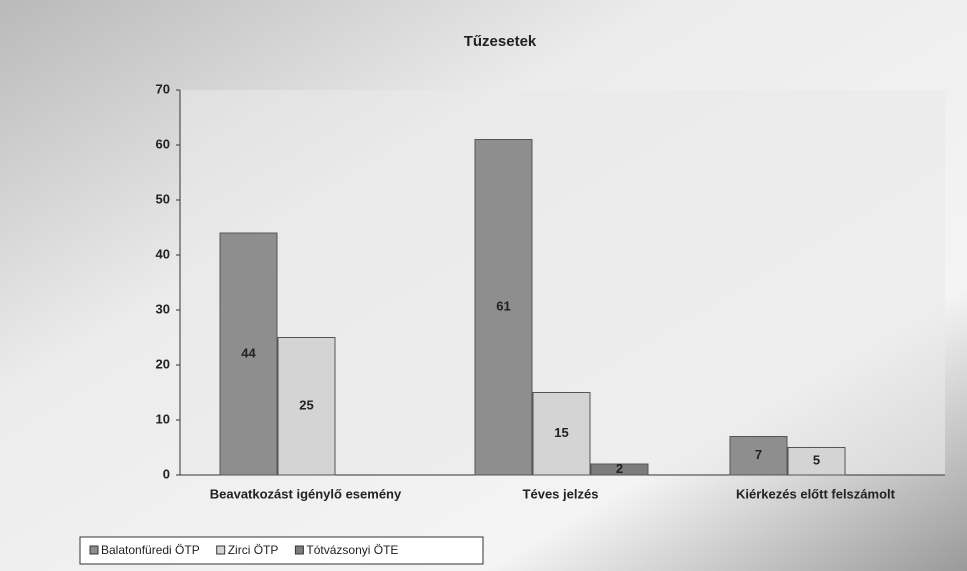  What do you see at coordinates (500, 41) in the screenshot?
I see `chart-title: Tűzesetek` at bounding box center [500, 41].